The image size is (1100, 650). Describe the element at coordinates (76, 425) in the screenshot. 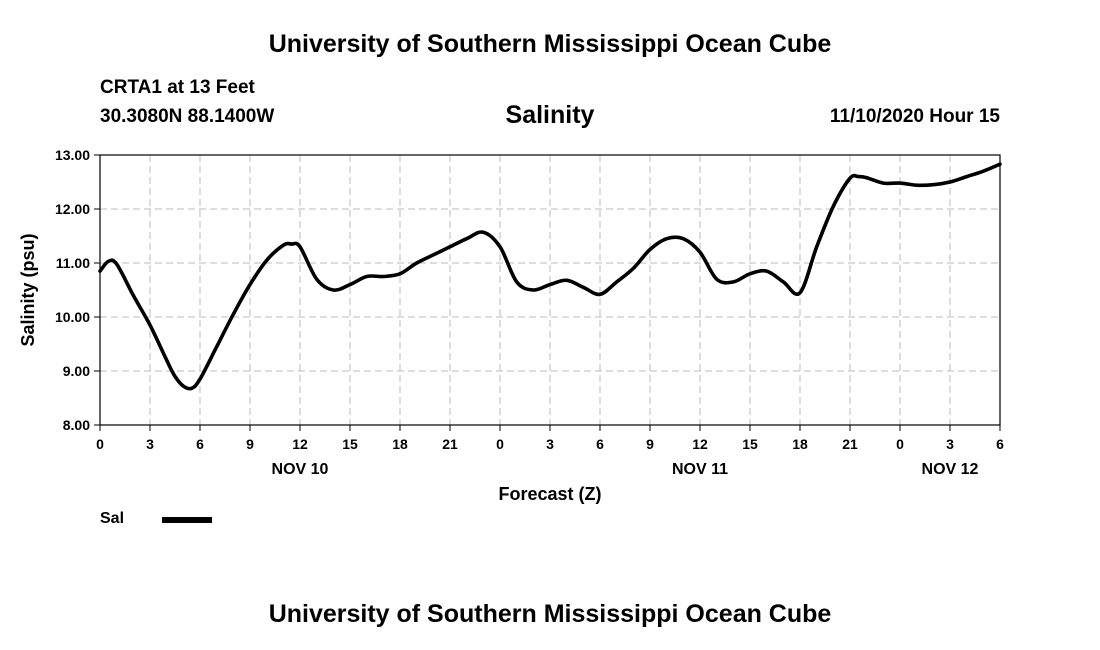

I see `y-tick-label: 8.00` at that location.